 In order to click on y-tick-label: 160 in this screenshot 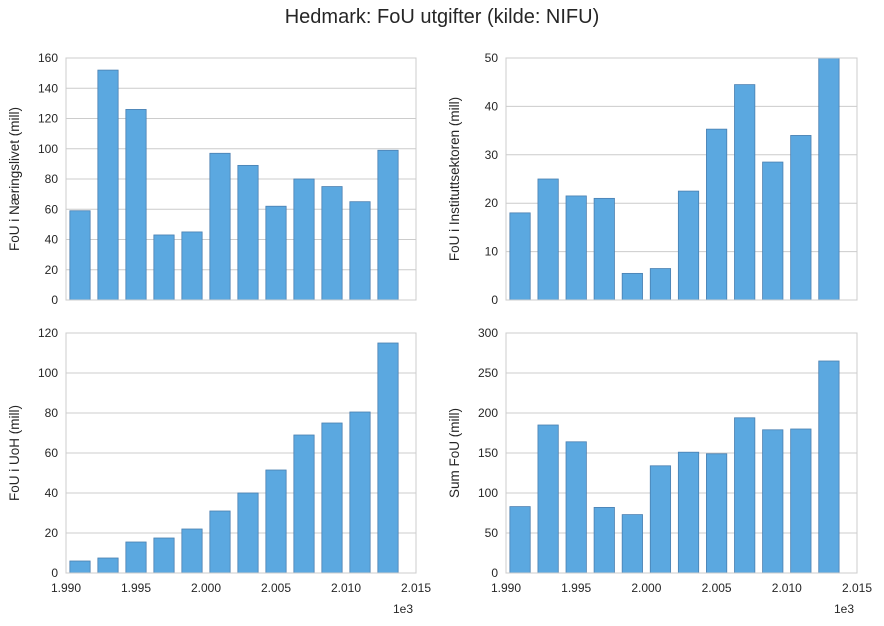, I will do `click(48, 58)`.